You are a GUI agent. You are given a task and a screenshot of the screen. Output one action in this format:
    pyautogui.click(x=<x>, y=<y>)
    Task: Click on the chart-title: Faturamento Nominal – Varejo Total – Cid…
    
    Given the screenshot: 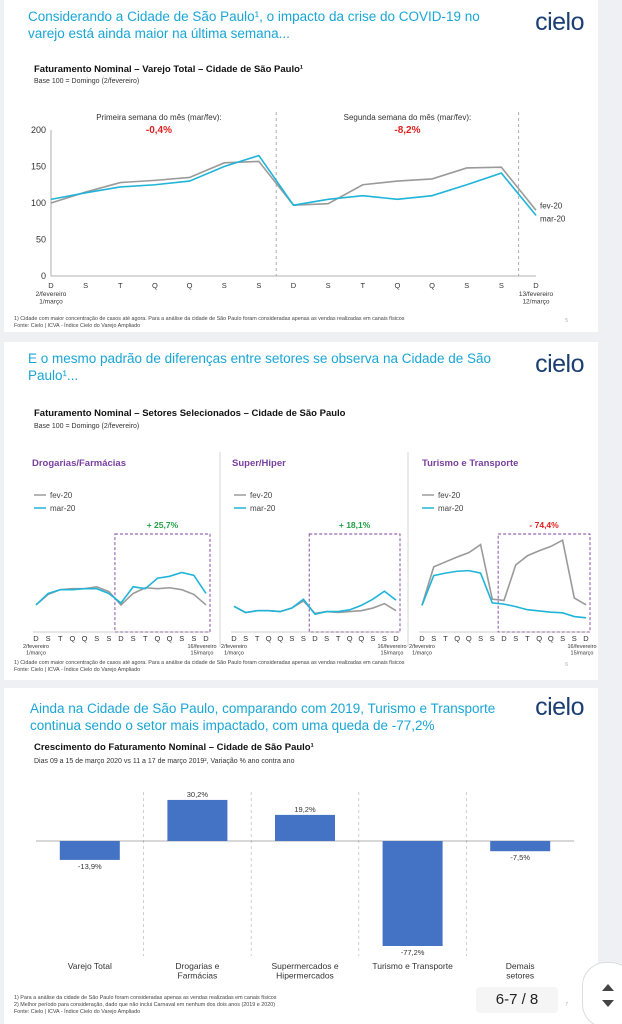 What is the action you would take?
    pyautogui.click(x=169, y=69)
    